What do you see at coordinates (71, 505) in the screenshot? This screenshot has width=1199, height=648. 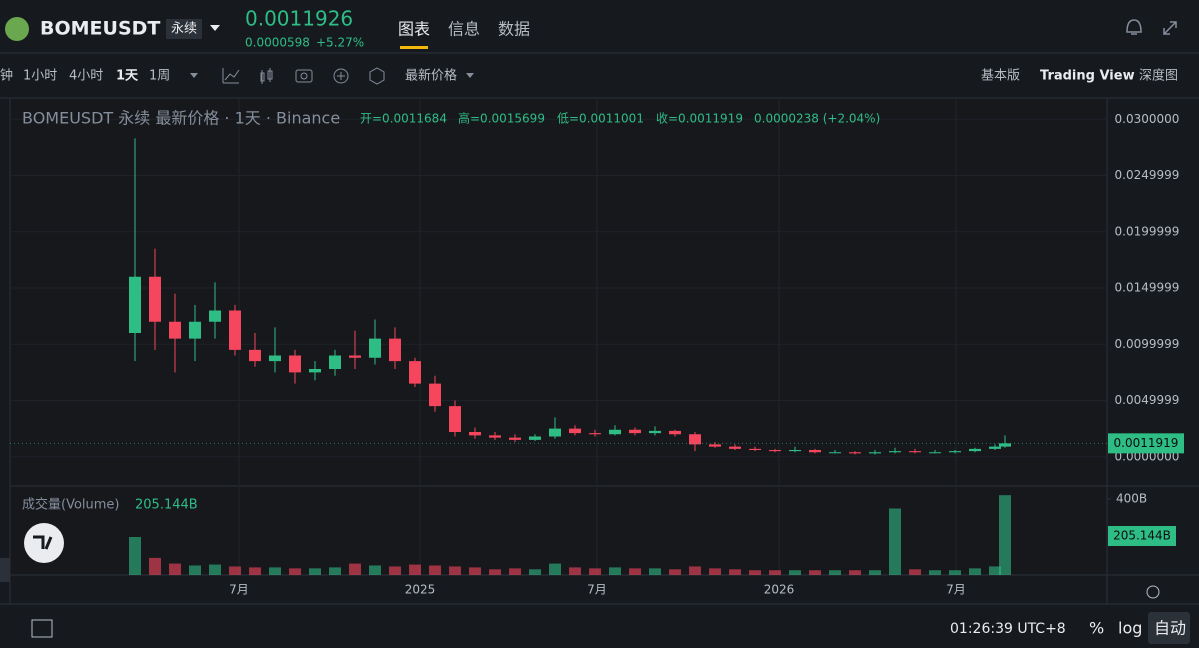 I see `volume-title: 成交量(Volume)` at bounding box center [71, 505].